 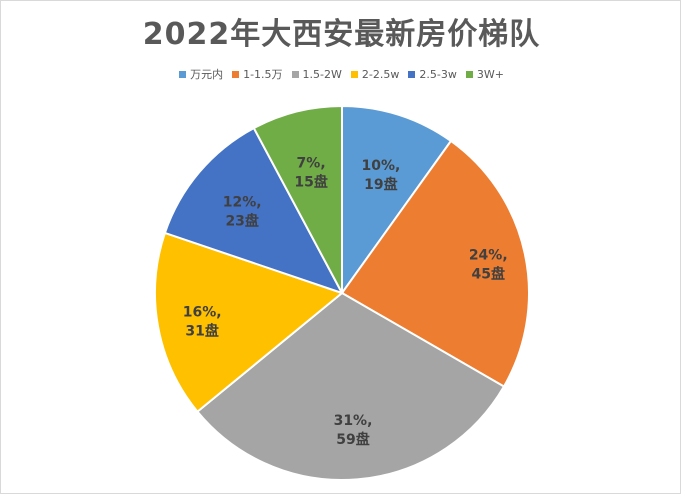 I want to click on slice-percent-label: 7%,, so click(x=311, y=164).